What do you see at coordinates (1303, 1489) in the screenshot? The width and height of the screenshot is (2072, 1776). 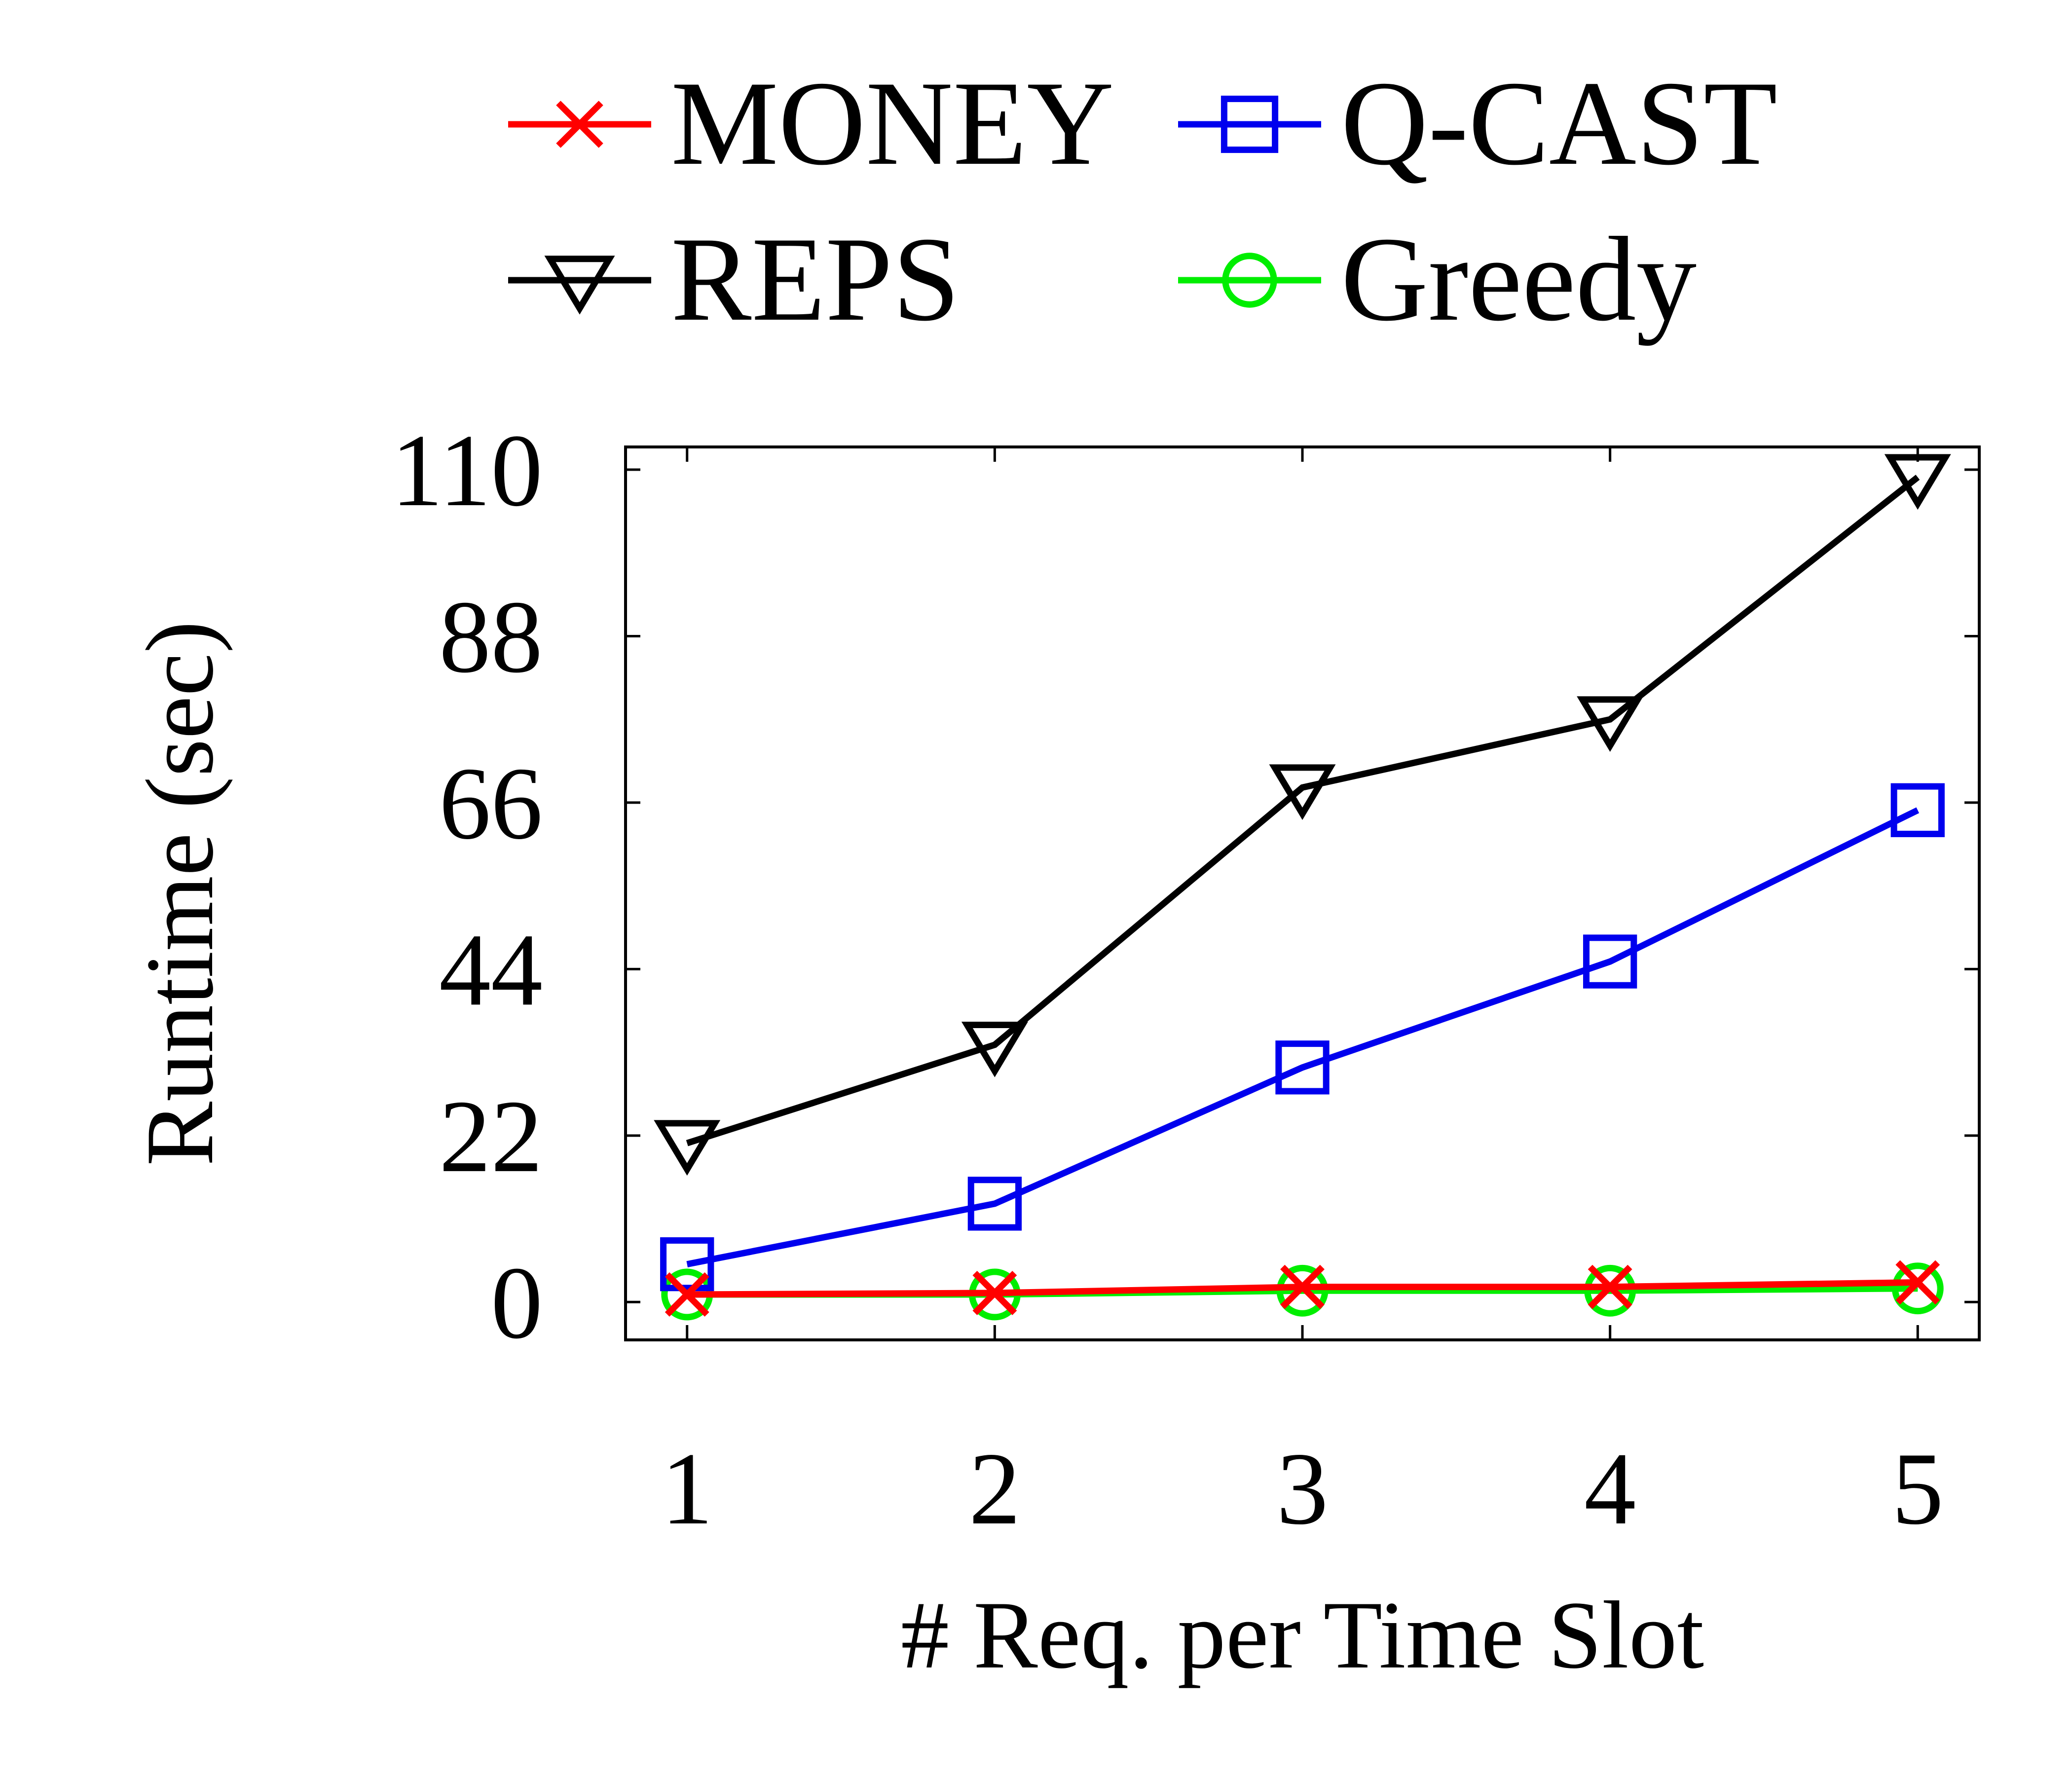 I see `x-tick-label: 3` at bounding box center [1303, 1489].